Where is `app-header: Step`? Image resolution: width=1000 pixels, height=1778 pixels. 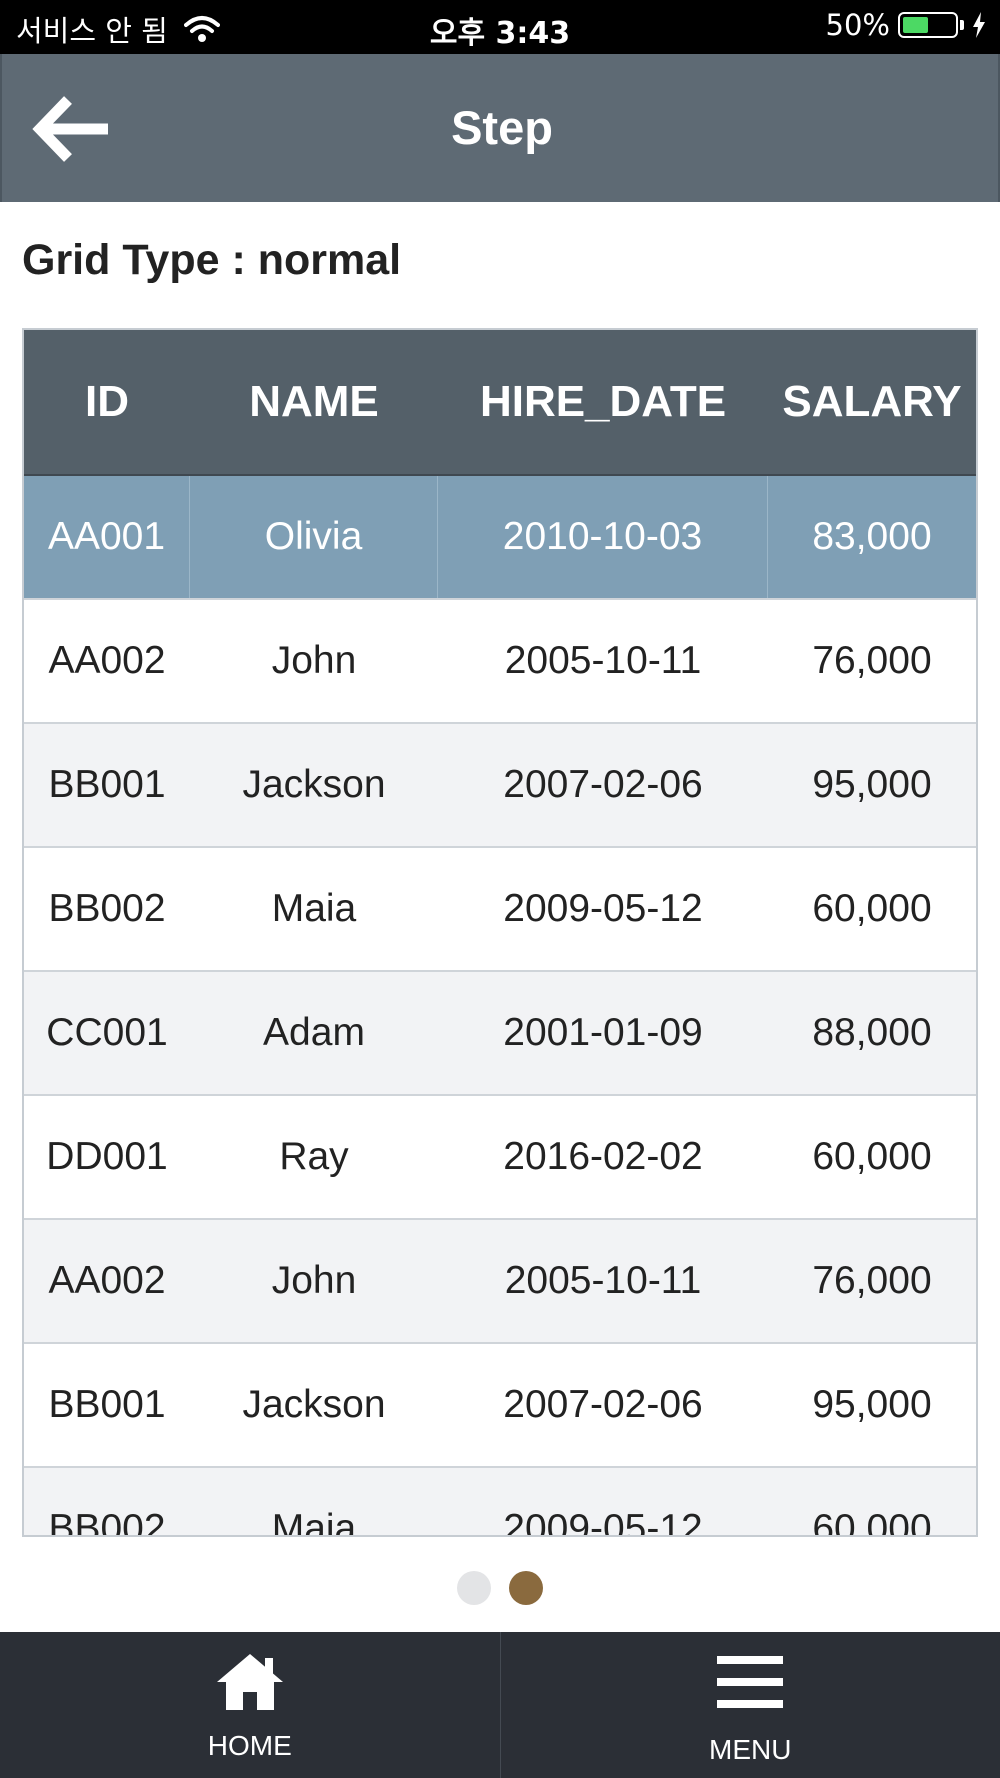 app-header: Step is located at coordinates (500, 128).